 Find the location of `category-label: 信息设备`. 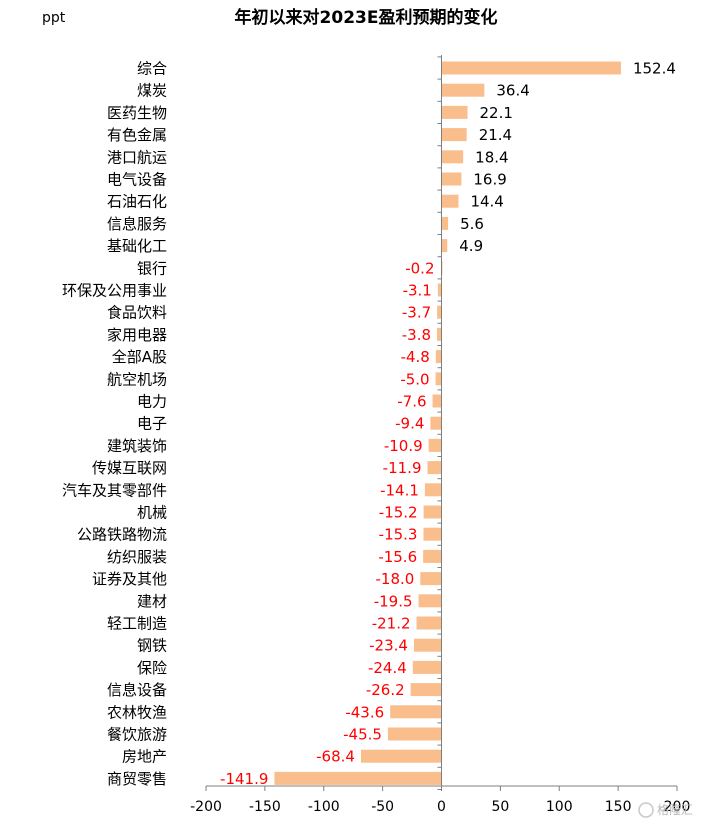

category-label: 信息设备 is located at coordinates (137, 690).